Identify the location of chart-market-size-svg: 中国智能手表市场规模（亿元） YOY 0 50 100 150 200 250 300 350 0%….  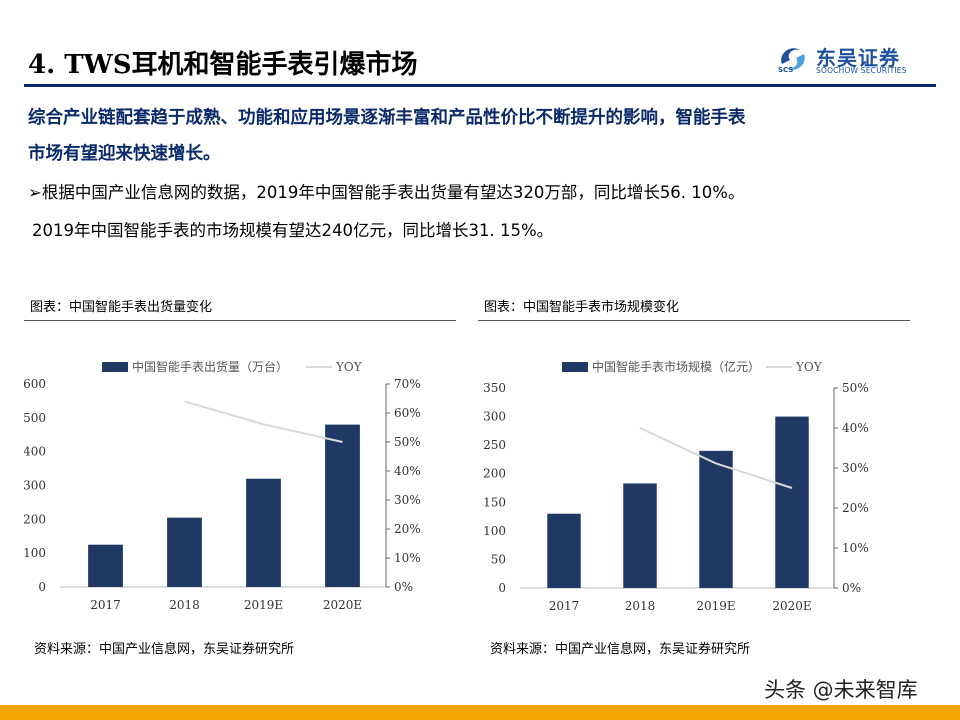
(676, 486).